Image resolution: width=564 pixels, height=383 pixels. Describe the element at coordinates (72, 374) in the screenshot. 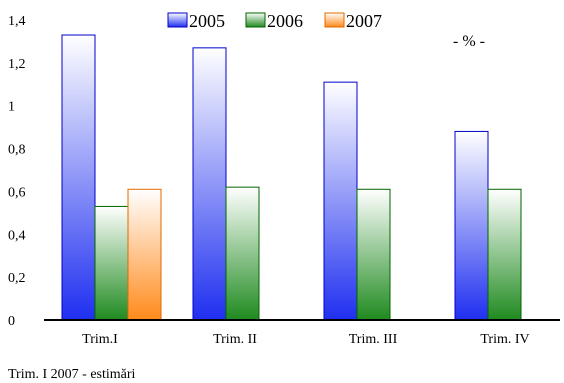

I see `footnote: Trim. I 2007 - estimări` at that location.